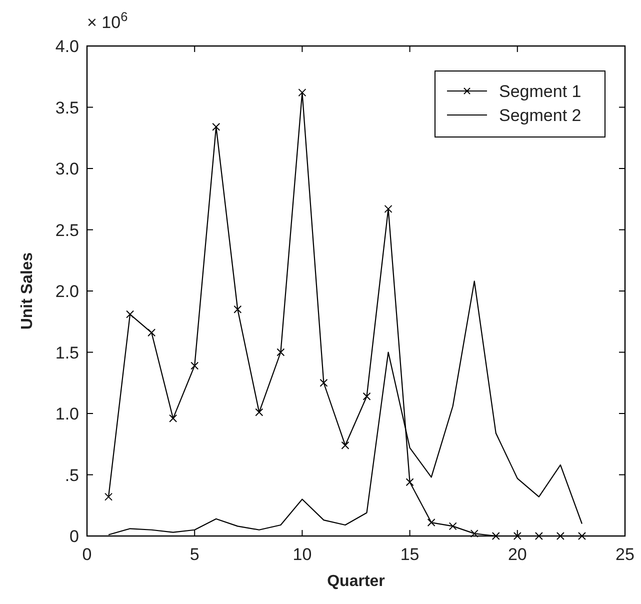 The width and height of the screenshot is (641, 604). Describe the element at coordinates (625, 554) in the screenshot. I see `x-tick-label: 25` at that location.